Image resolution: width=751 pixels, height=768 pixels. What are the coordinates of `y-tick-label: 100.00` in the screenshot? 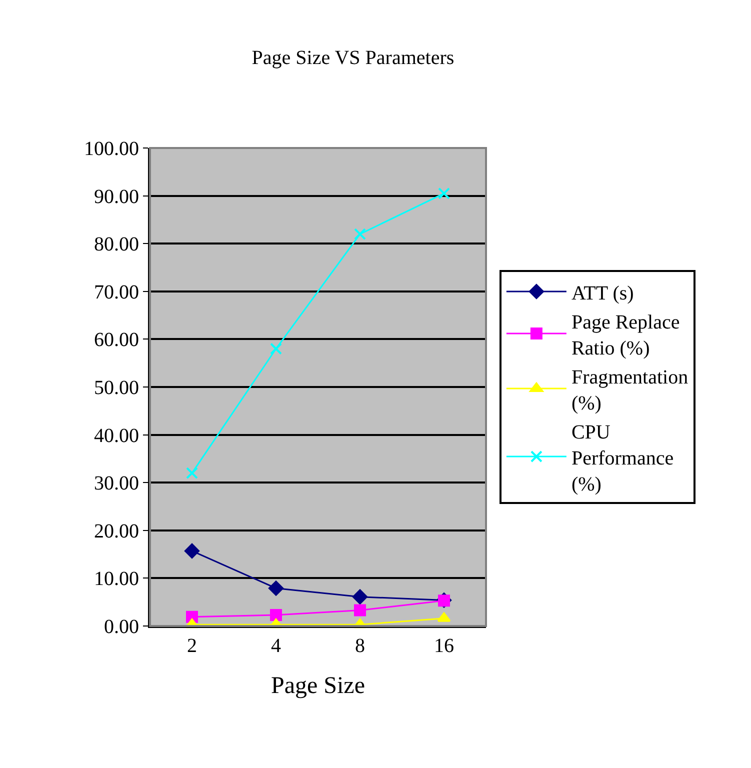 It's located at (111, 149).